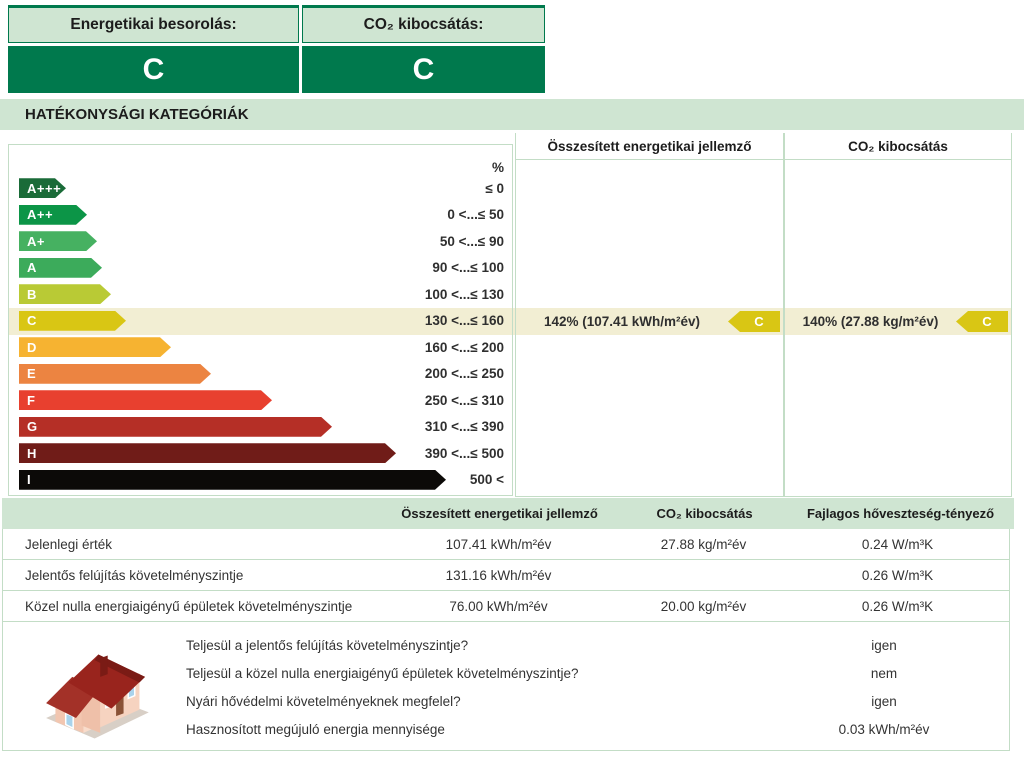 This screenshot has height=773, width=1024. I want to click on grade-band-bar: I, so click(232, 480).